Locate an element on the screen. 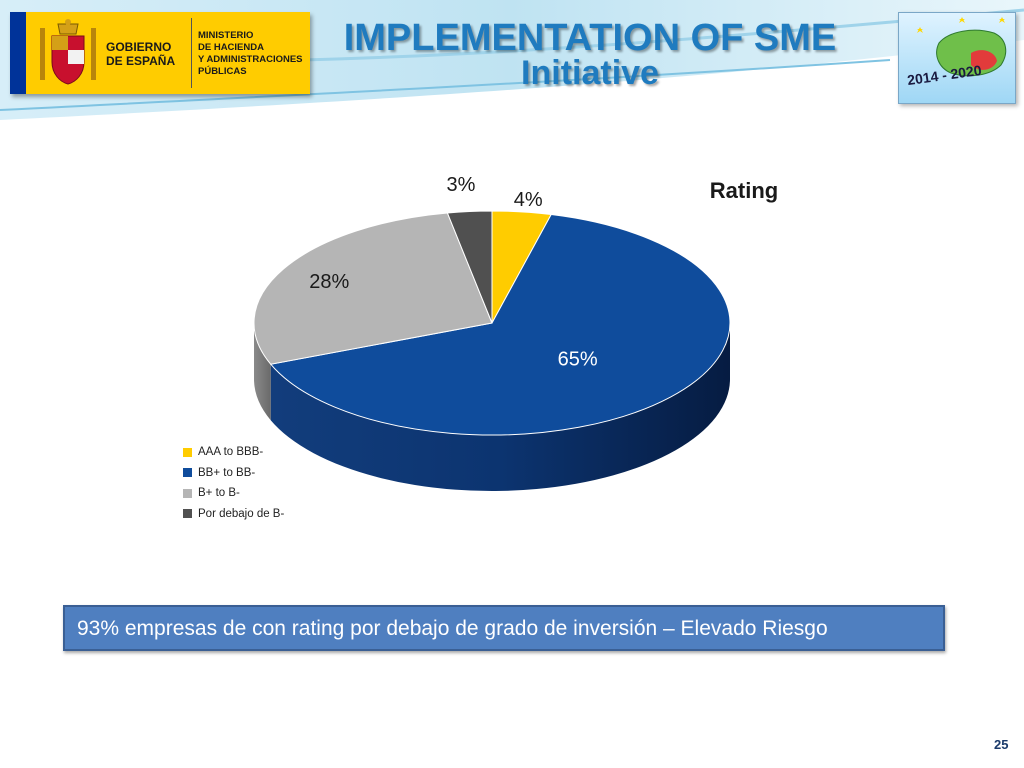 The width and height of the screenshot is (1024, 768). legend-label: B+ to B- is located at coordinates (219, 493).